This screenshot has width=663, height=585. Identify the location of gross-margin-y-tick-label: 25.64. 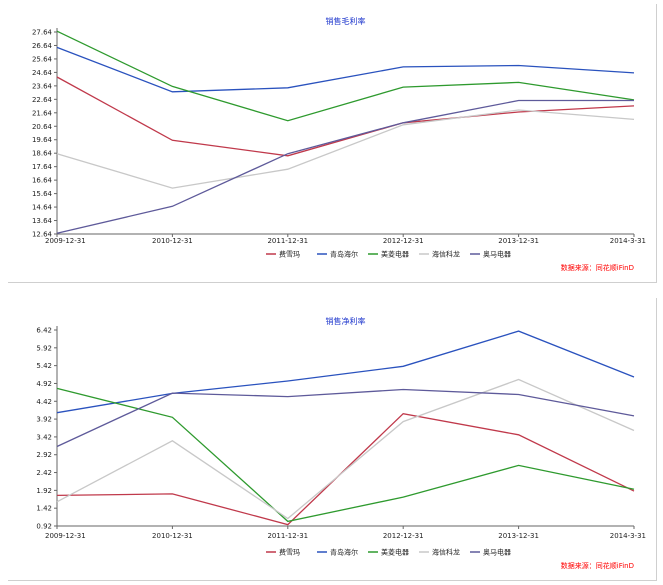
(42, 59).